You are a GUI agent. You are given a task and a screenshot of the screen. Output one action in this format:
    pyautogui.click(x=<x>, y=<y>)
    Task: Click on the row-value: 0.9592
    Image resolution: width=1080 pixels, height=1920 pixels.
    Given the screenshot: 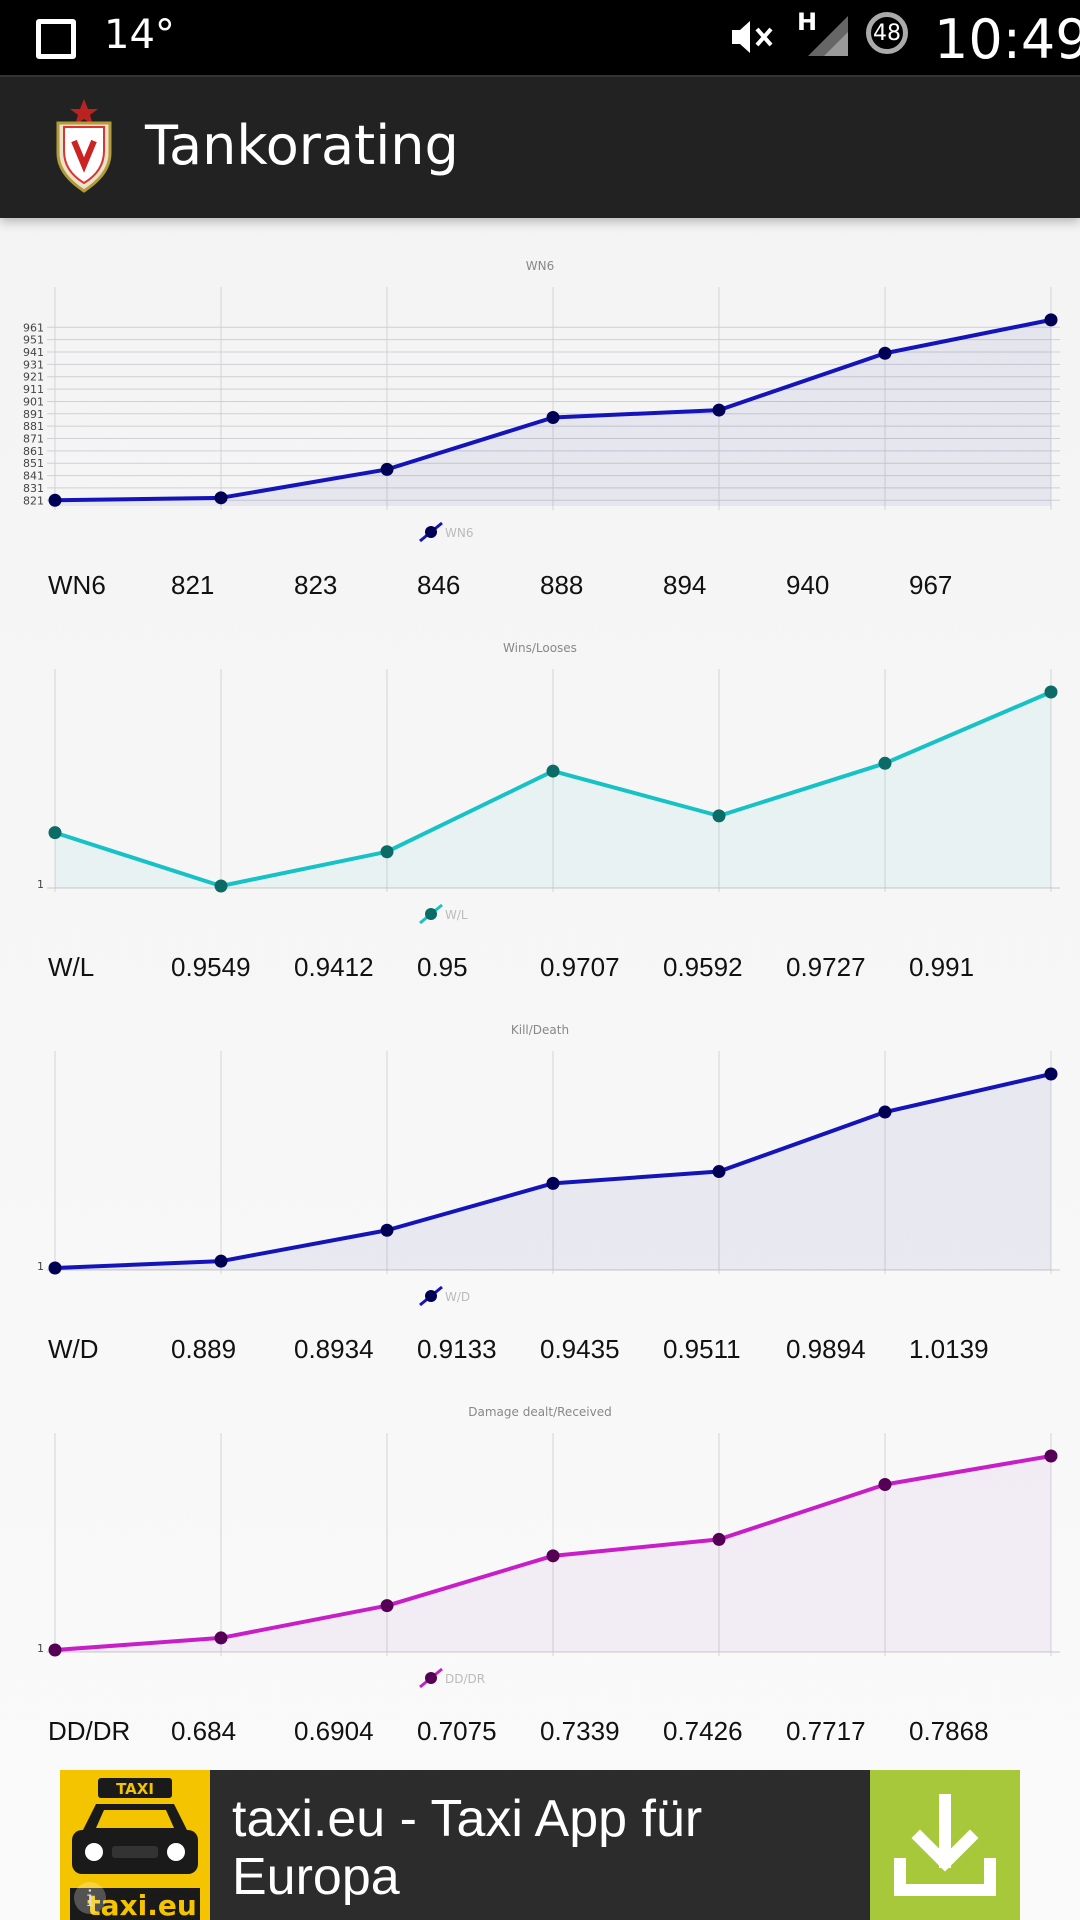 What is the action you would take?
    pyautogui.click(x=703, y=967)
    